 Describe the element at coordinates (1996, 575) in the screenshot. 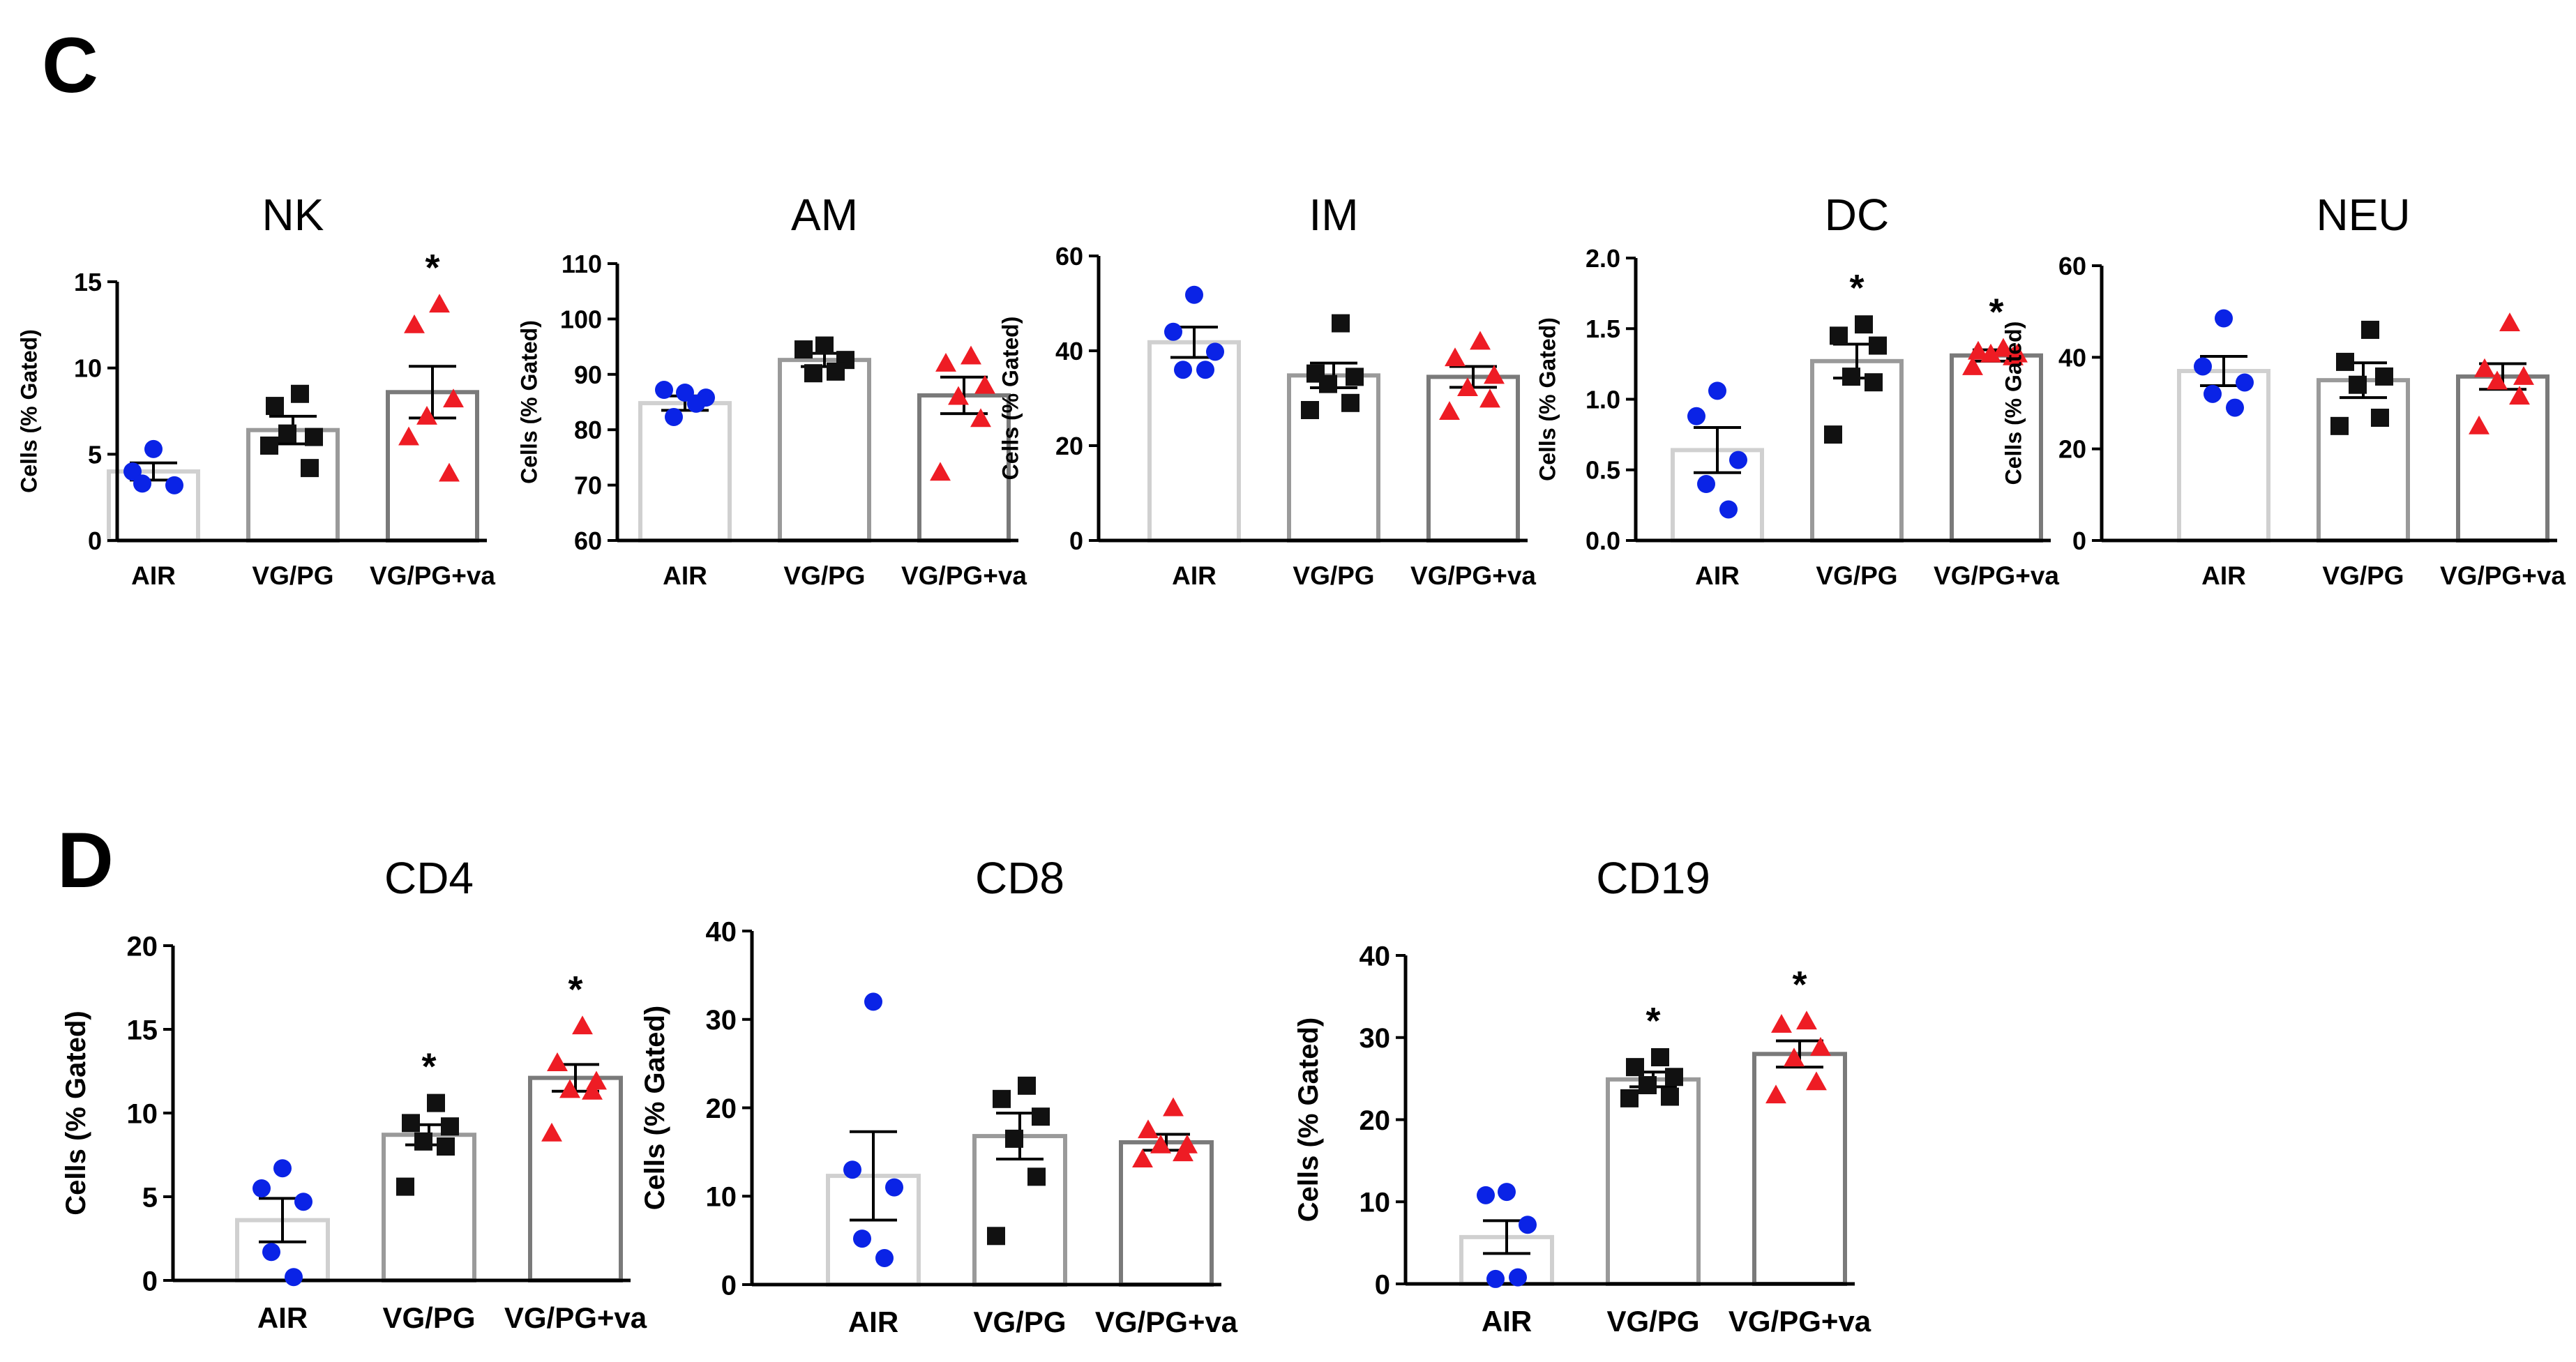

I see `category-label-dc-2: VG/PG+va` at that location.